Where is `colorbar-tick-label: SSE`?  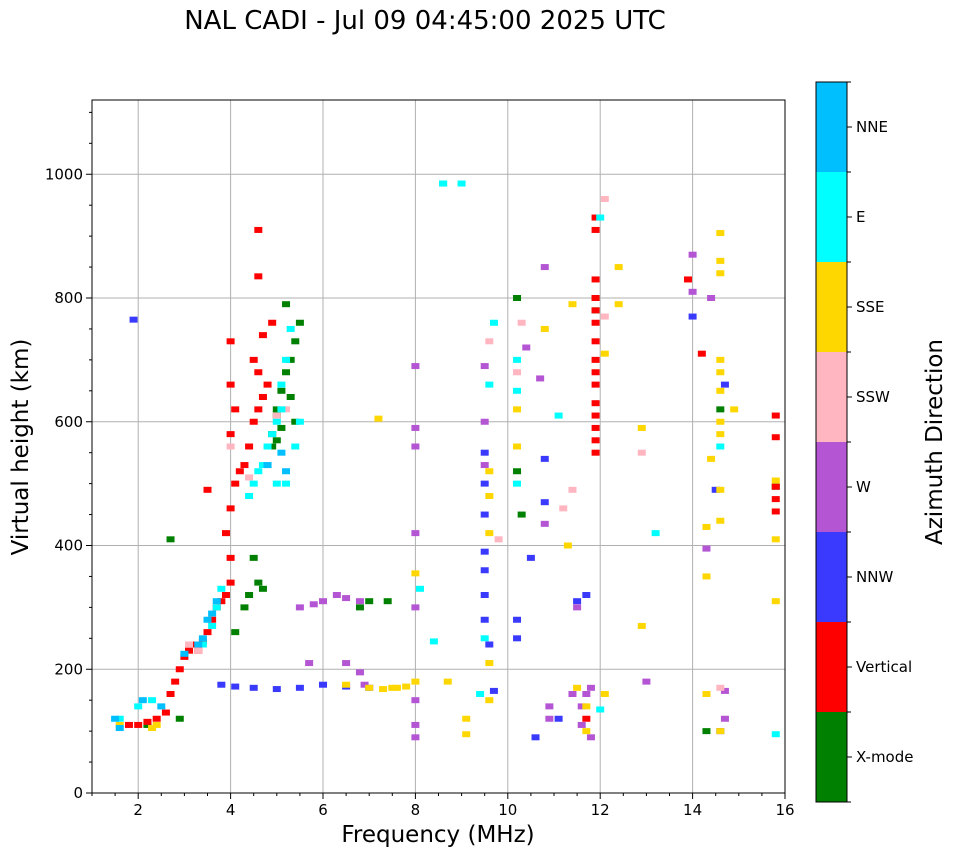
colorbar-tick-label: SSE is located at coordinates (870, 307).